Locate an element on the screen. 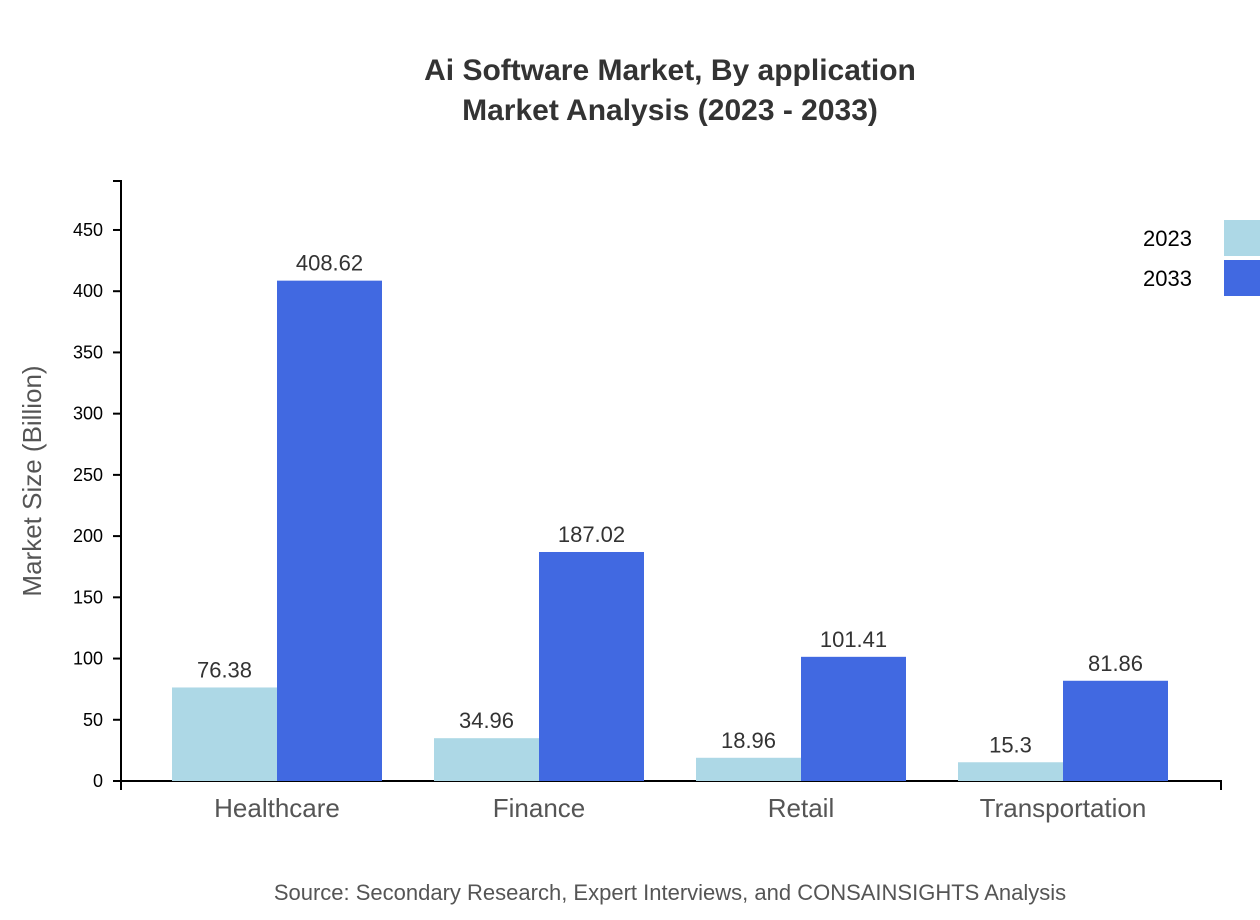 The height and width of the screenshot is (920, 1260). data-label: 15.3 is located at coordinates (1010, 744).